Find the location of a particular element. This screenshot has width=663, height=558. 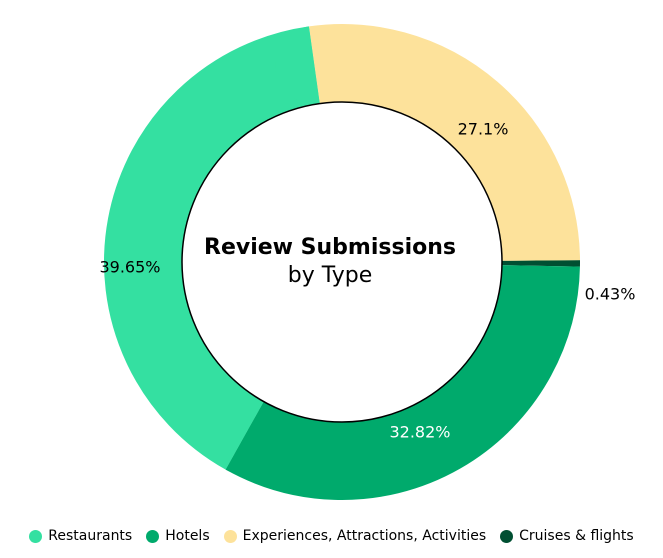

chart-subtitle: by Type is located at coordinates (330, 275).